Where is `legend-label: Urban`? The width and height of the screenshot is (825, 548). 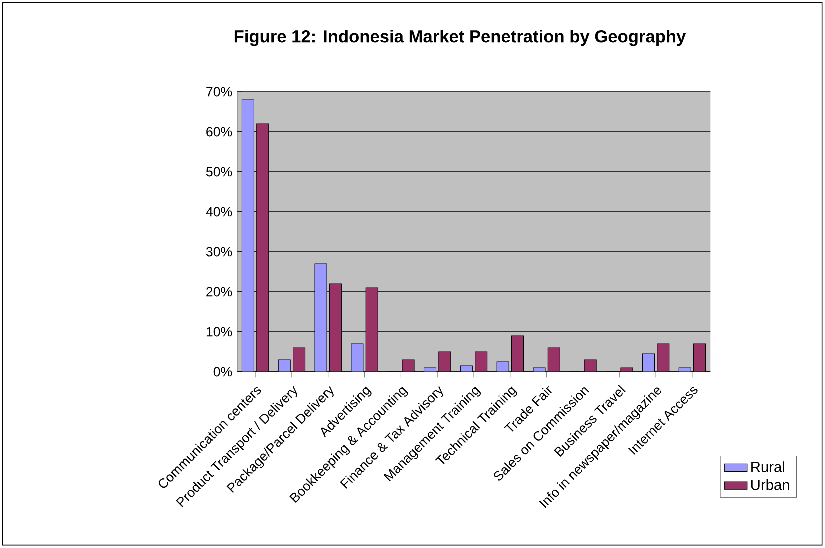 legend-label: Urban is located at coordinates (770, 485).